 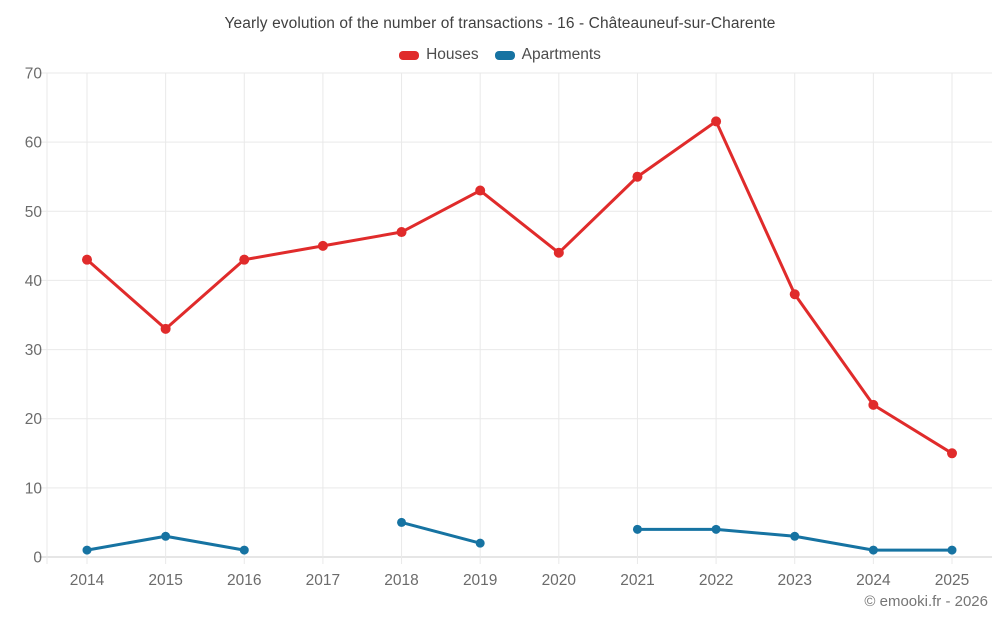 I want to click on legend-item-houses: Houses, so click(x=439, y=55).